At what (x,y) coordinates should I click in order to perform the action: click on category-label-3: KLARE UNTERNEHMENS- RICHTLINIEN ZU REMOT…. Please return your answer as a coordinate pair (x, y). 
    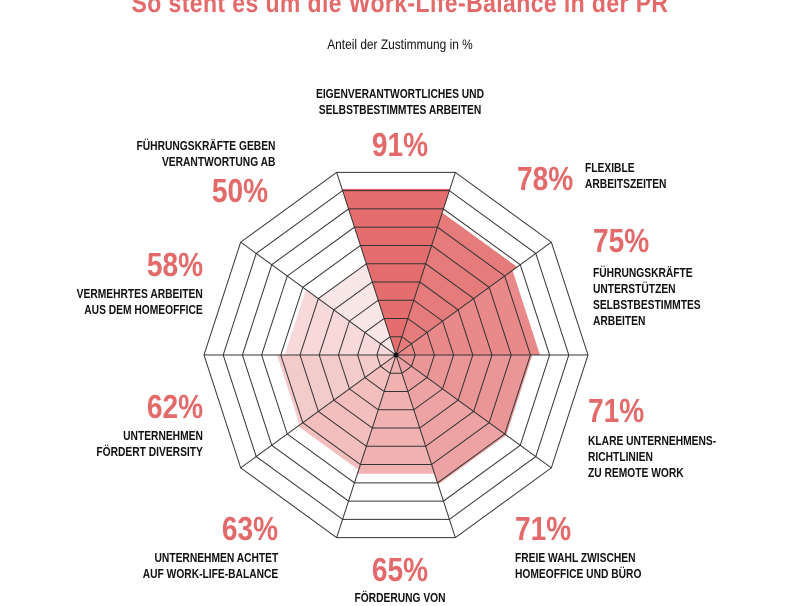
    Looking at the image, I should click on (652, 457).